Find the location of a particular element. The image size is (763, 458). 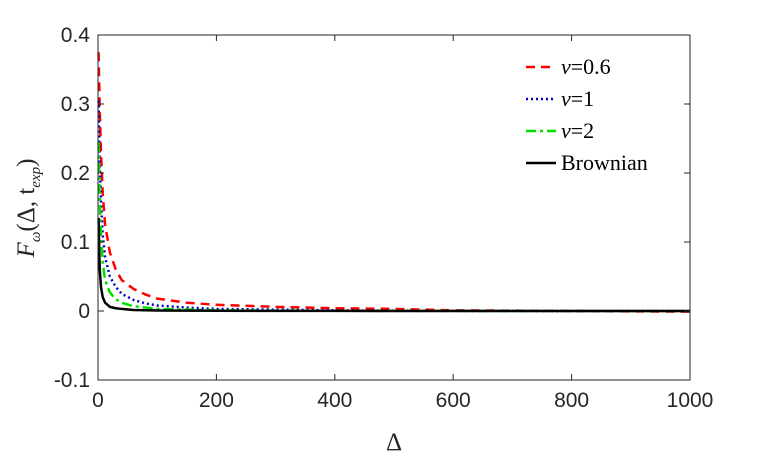

y-axis-label-args: (Δ, t is located at coordinates (26, 210).